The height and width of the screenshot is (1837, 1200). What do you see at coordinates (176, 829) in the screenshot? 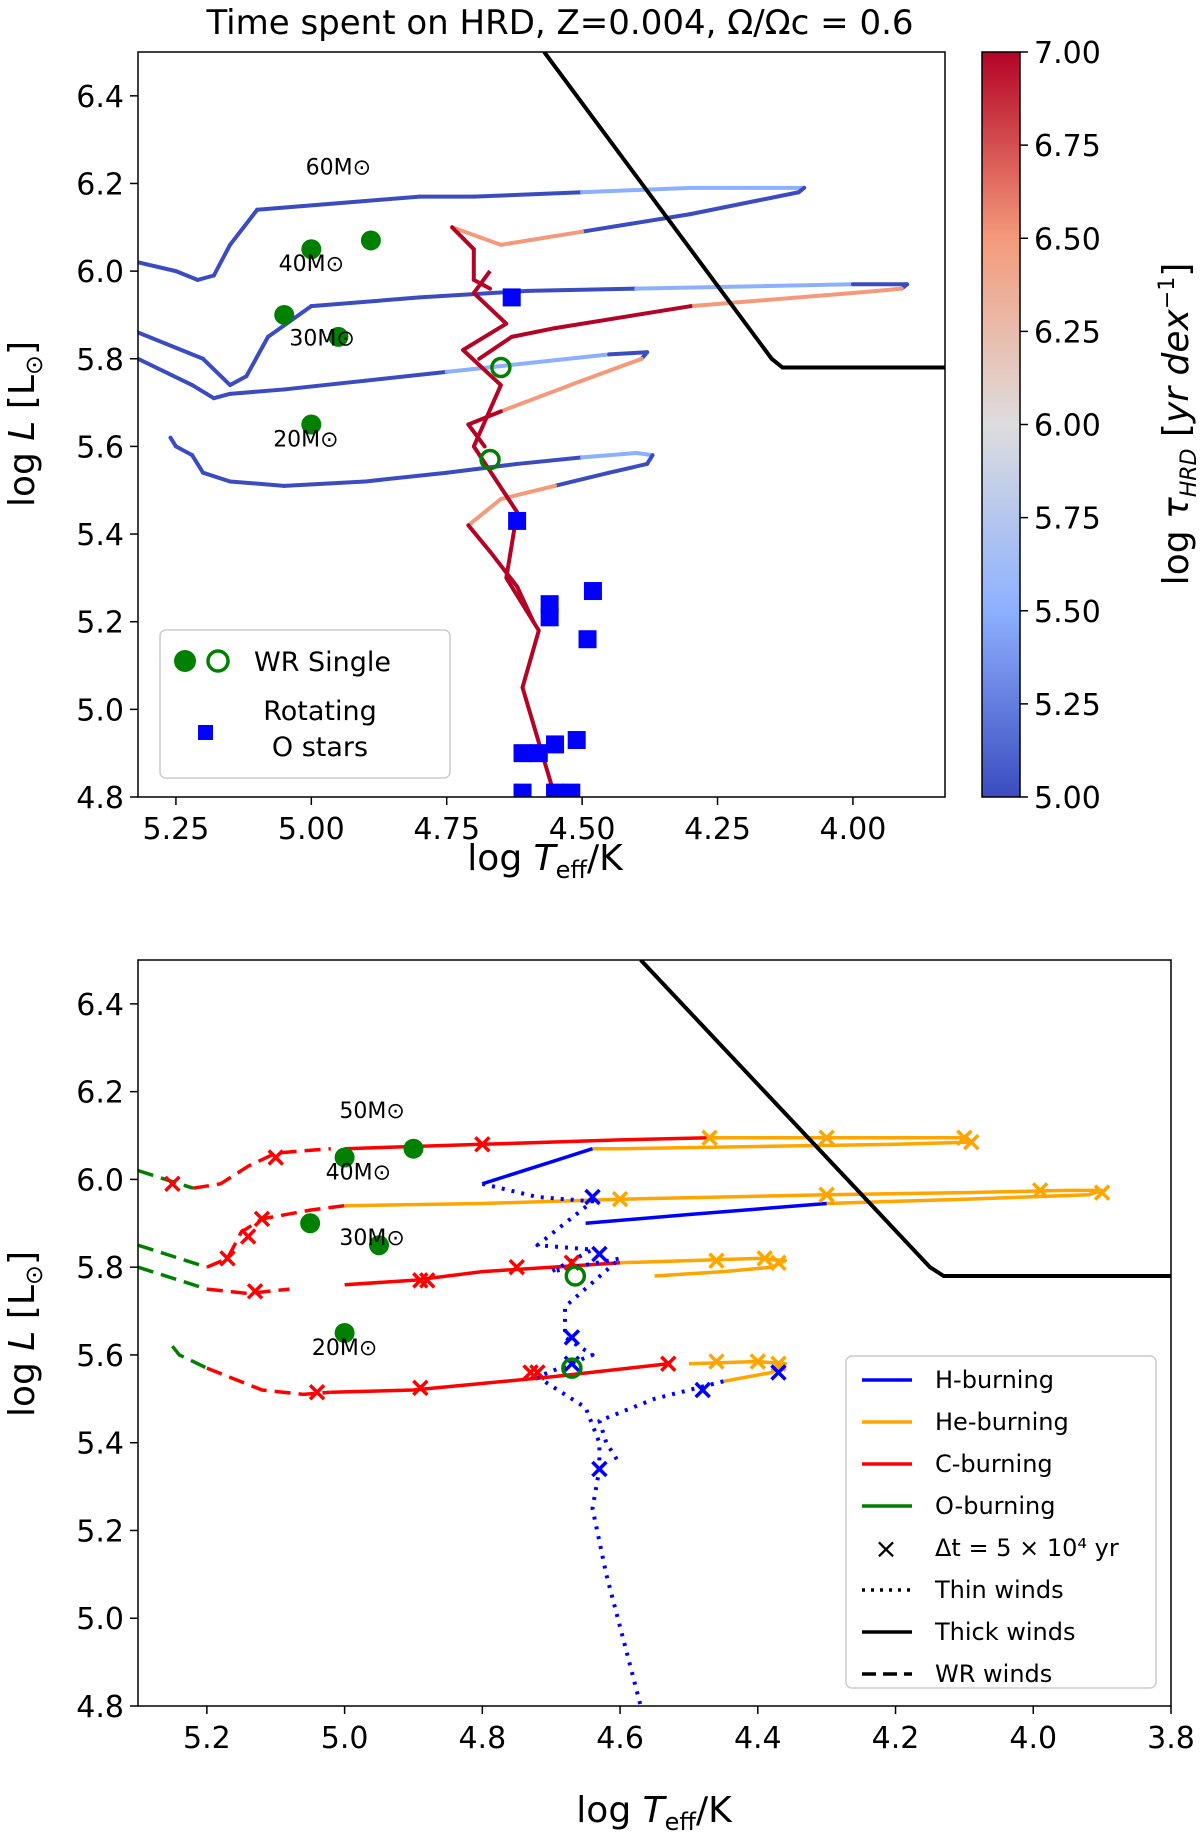
I see `x-tick-label: 5.25` at bounding box center [176, 829].